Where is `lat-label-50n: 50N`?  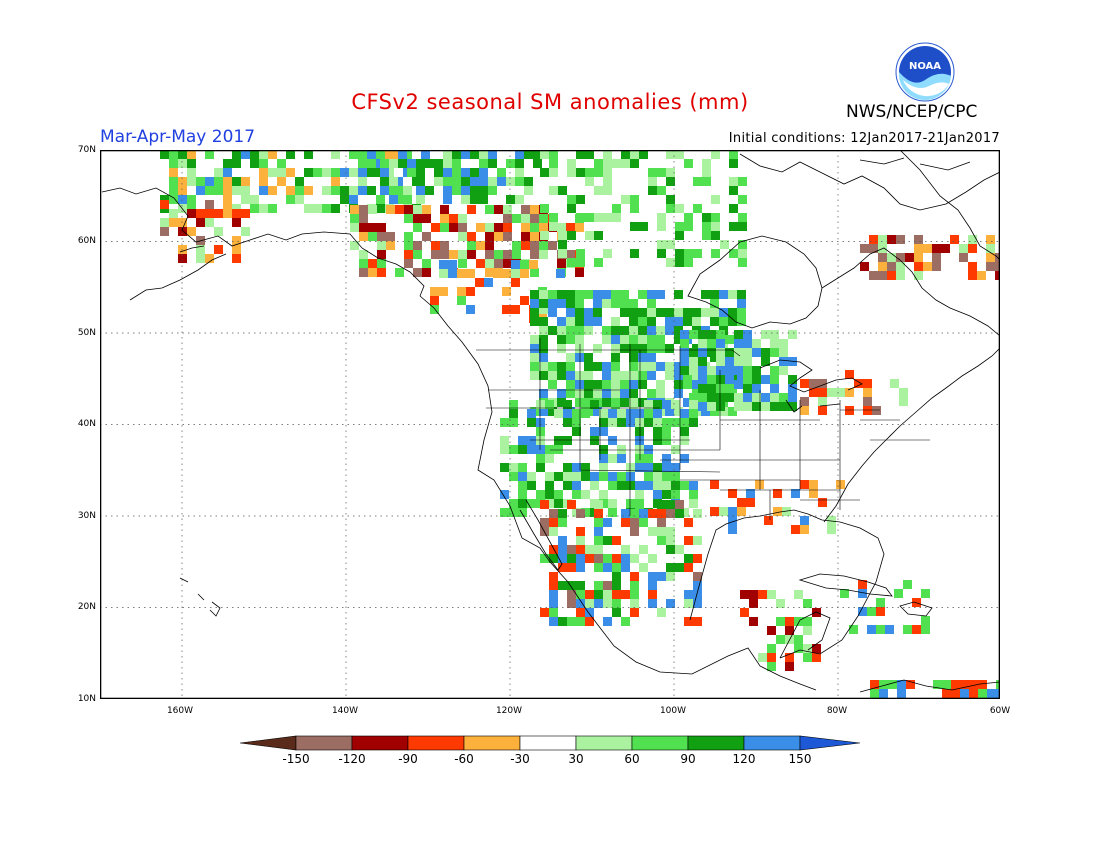
lat-label-50n: 50N is located at coordinates (86, 333).